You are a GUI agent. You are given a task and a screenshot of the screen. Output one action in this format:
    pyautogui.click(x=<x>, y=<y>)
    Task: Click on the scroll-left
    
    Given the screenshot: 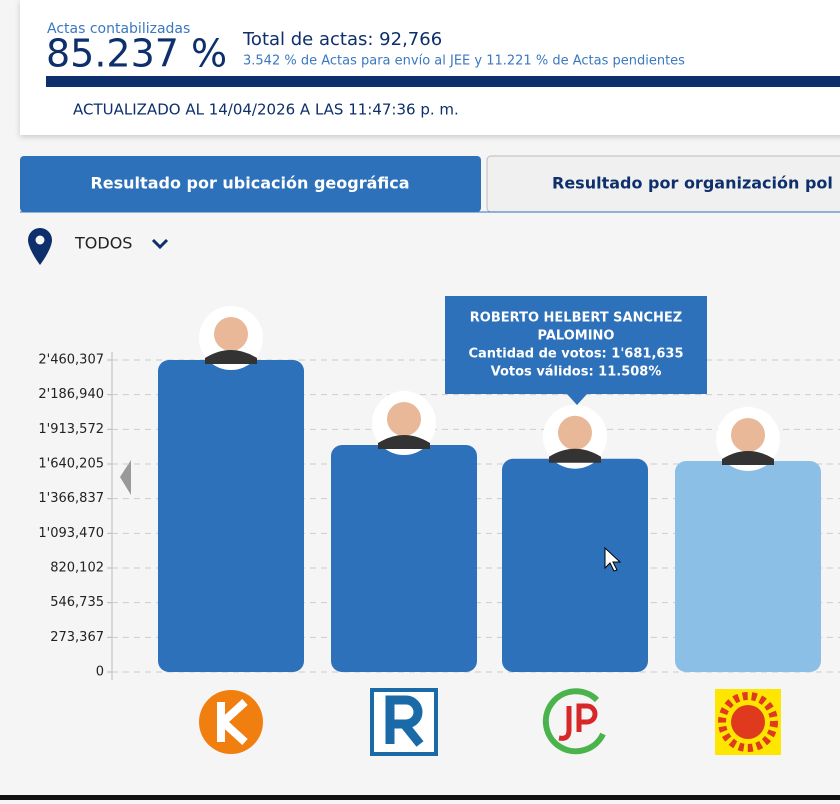 What is the action you would take?
    pyautogui.click(x=125, y=477)
    